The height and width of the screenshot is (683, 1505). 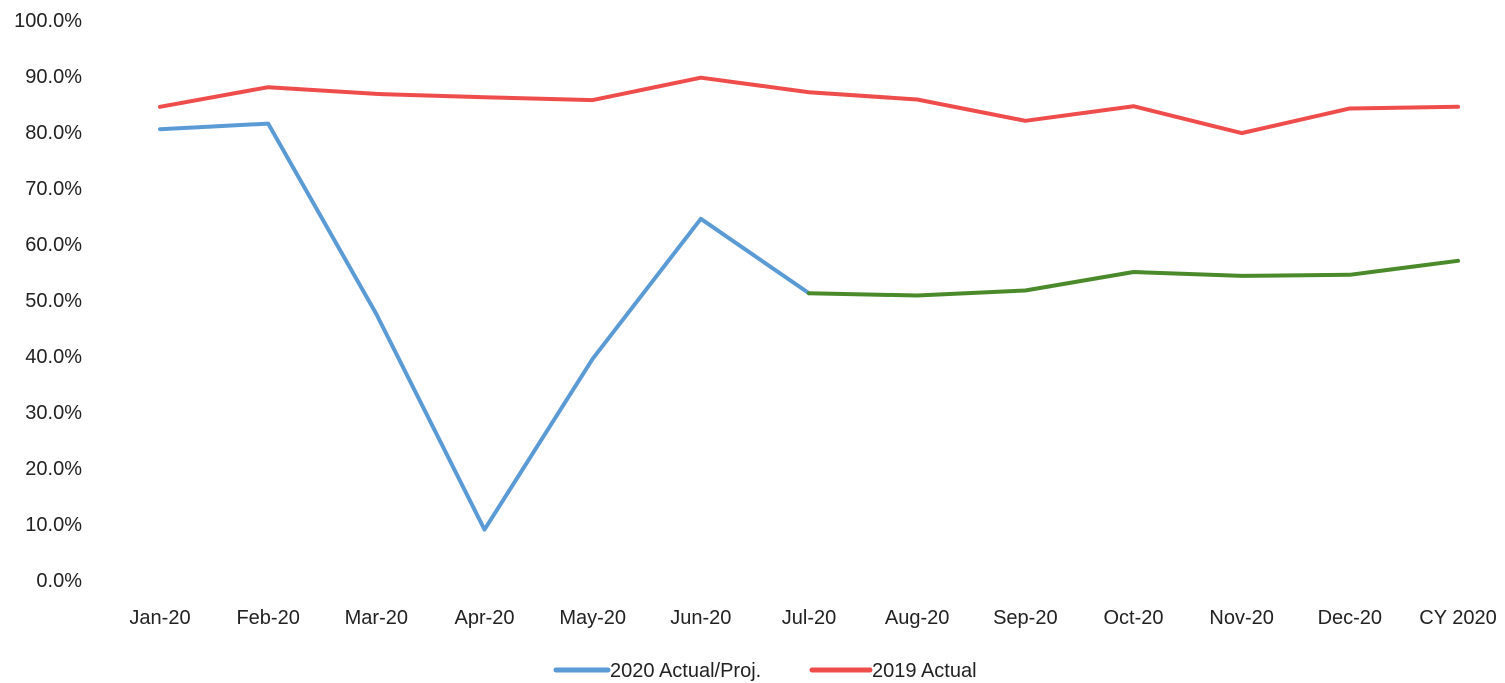 What do you see at coordinates (59, 581) in the screenshot?
I see `y-tick-label: 0.0%` at bounding box center [59, 581].